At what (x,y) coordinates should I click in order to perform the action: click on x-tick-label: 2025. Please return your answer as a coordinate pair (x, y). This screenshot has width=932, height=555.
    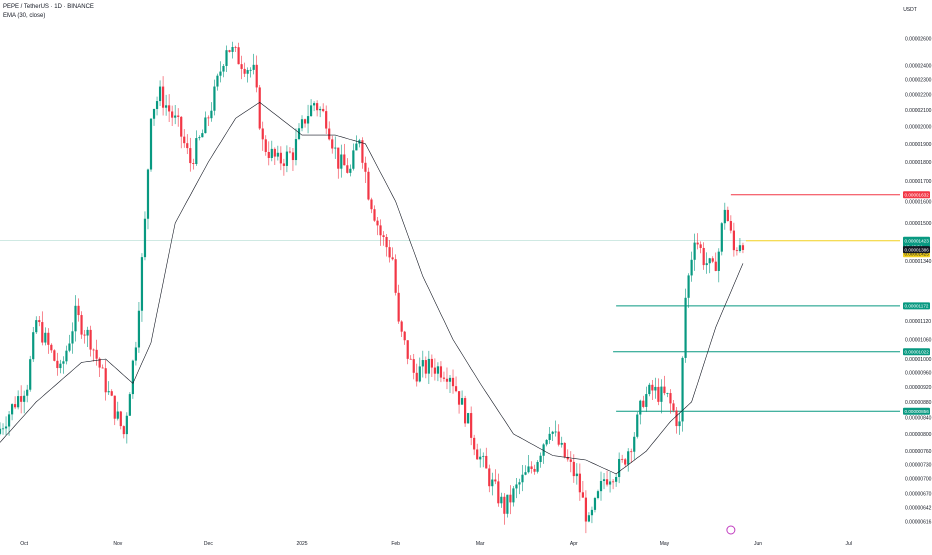
    Looking at the image, I should click on (301, 544).